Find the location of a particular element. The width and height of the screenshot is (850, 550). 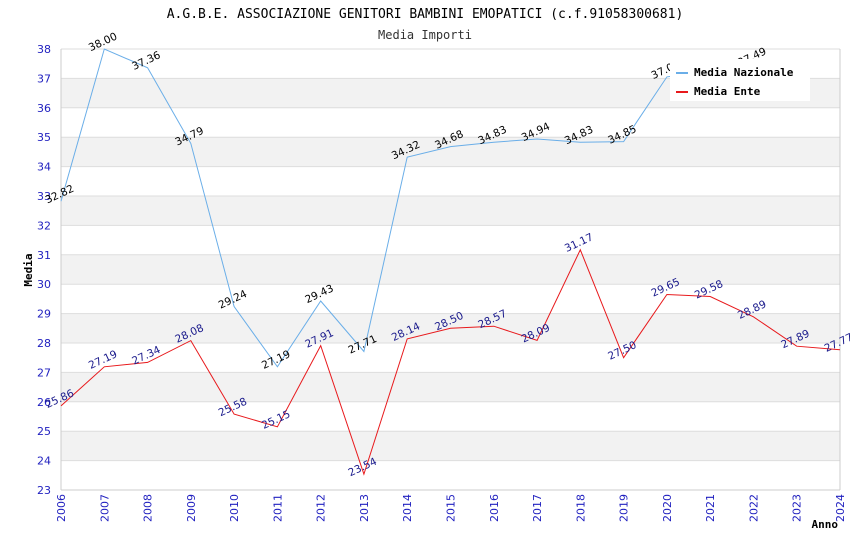

x-tick-label: 2011 is located at coordinates (277, 508).